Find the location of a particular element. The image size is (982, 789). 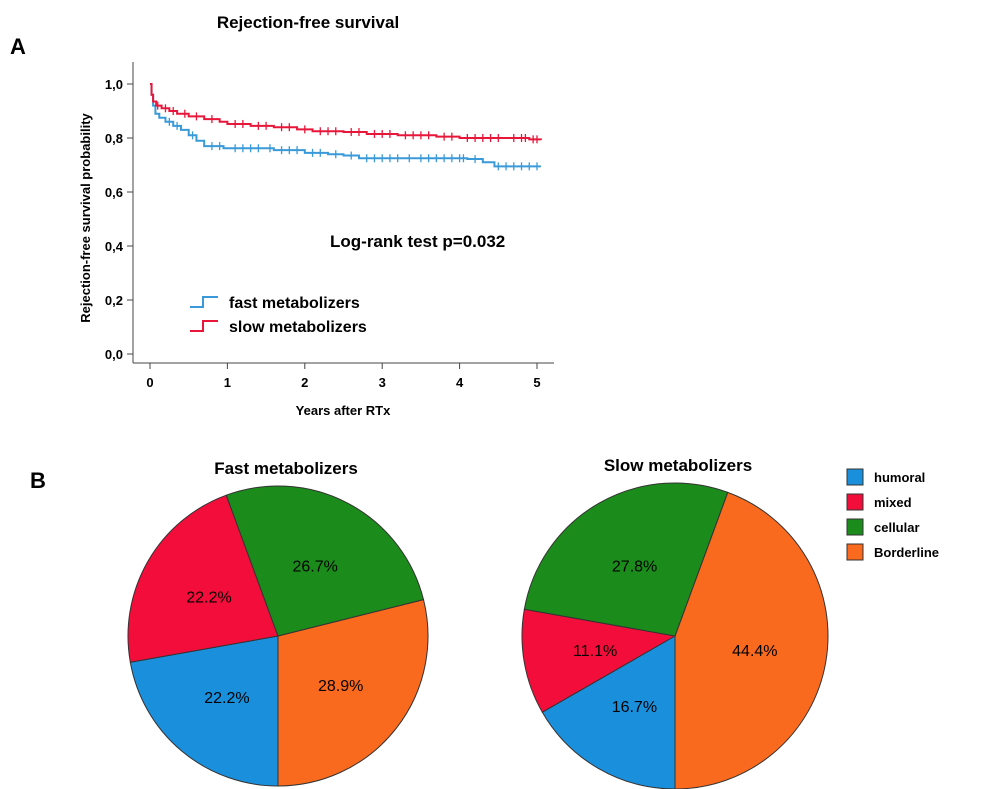

pie-slice-label: 26.7% is located at coordinates (315, 567).